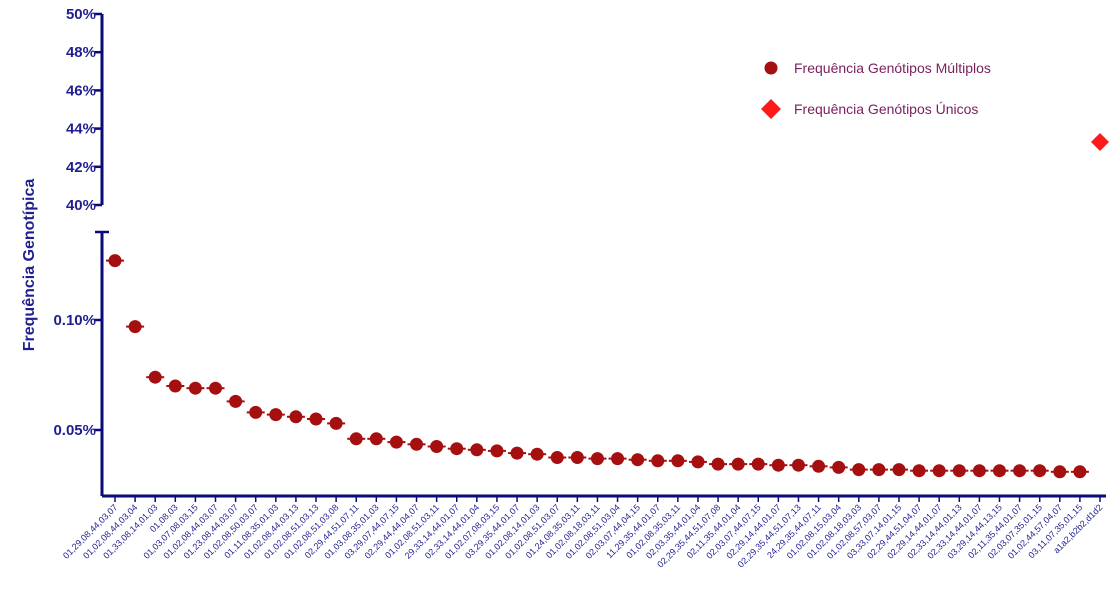 This screenshot has height=589, width=1110. I want to click on y-axis-title: Frequência Genotípica, so click(29, 265).